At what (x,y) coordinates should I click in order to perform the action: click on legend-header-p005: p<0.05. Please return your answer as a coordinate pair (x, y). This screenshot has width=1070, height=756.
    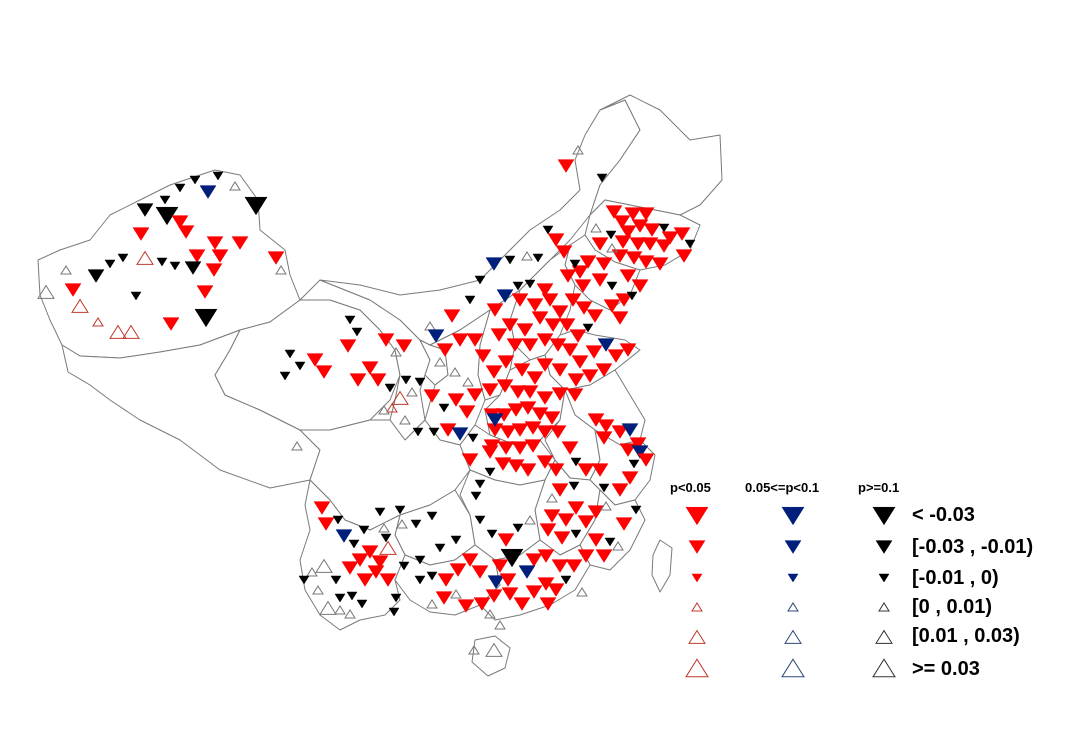
    Looking at the image, I should click on (690, 487).